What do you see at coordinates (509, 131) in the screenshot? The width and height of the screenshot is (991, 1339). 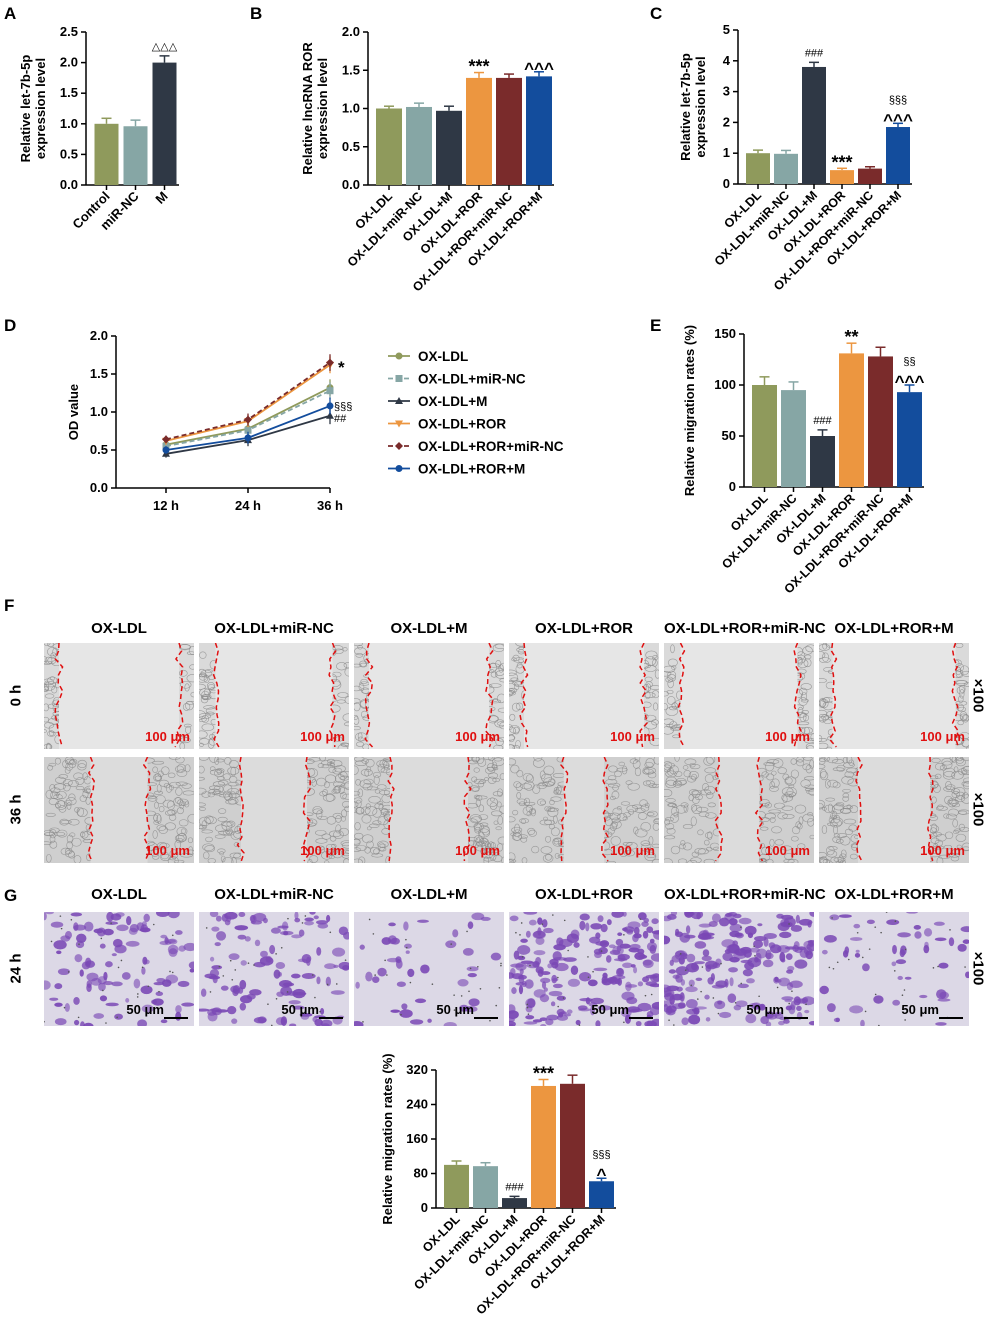 I see `bar-ox-ldl-ror-mir-nc` at bounding box center [509, 131].